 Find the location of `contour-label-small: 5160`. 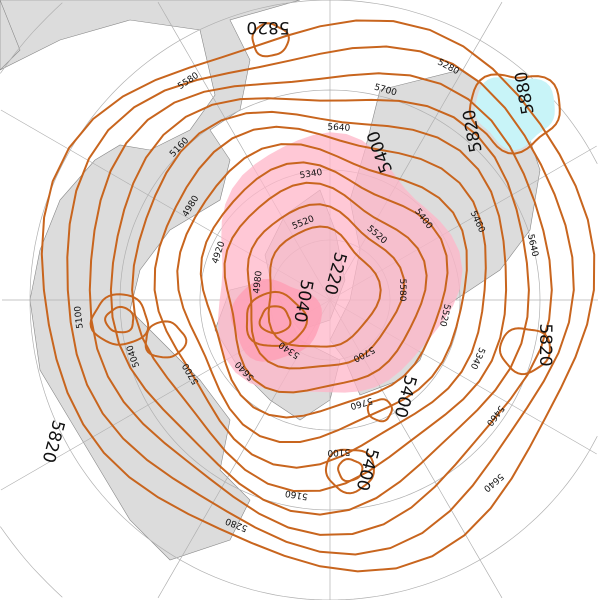

contour-label-small: 5160 is located at coordinates (296, 494).